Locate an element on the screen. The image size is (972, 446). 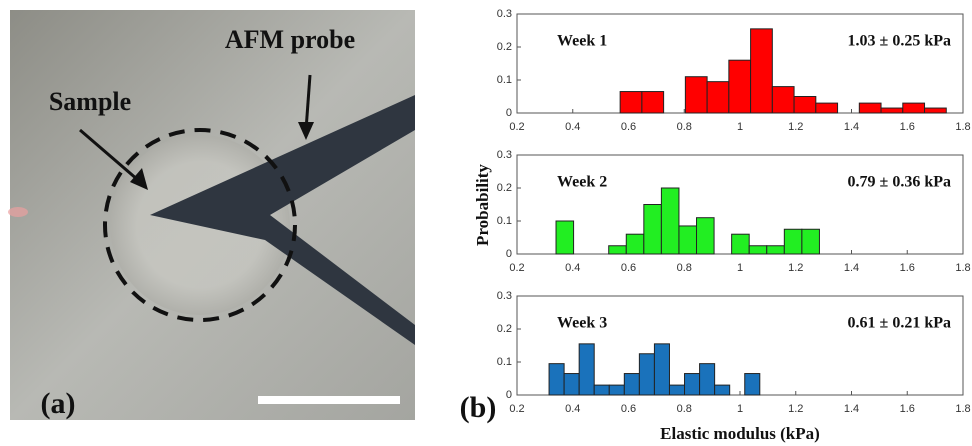
panel-label: (a) is located at coordinates (58, 403).